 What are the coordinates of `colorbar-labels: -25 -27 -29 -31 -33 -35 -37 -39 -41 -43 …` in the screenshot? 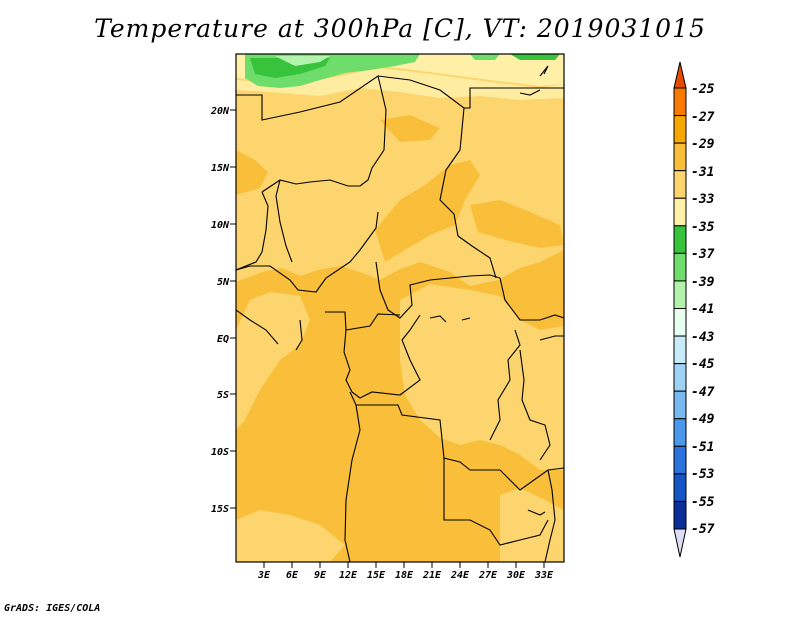 It's located at (703, 309).